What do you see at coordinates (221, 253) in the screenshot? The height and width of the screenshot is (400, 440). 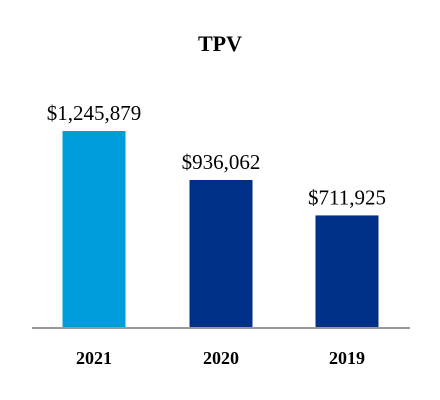 I see `bar-2020` at bounding box center [221, 253].